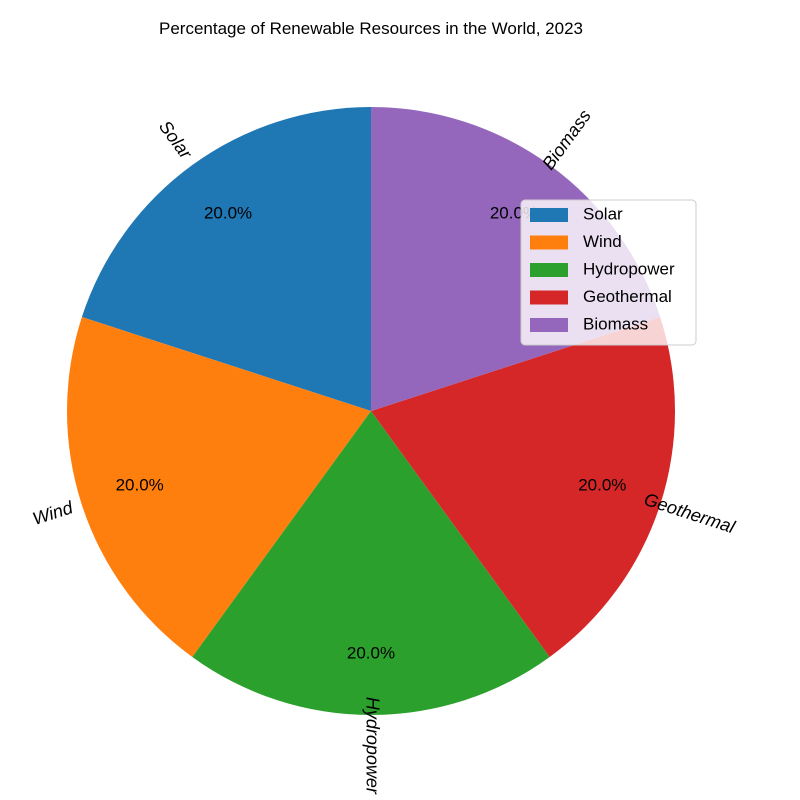  I want to click on pie-slice-solar, so click(226, 259).